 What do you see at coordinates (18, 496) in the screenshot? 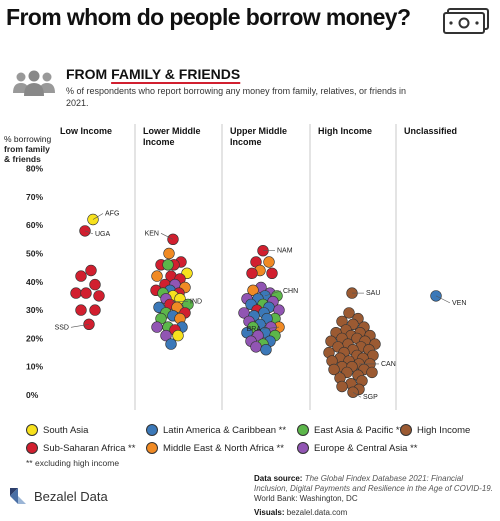
I see `bezalel-logo-icon` at bounding box center [18, 496].